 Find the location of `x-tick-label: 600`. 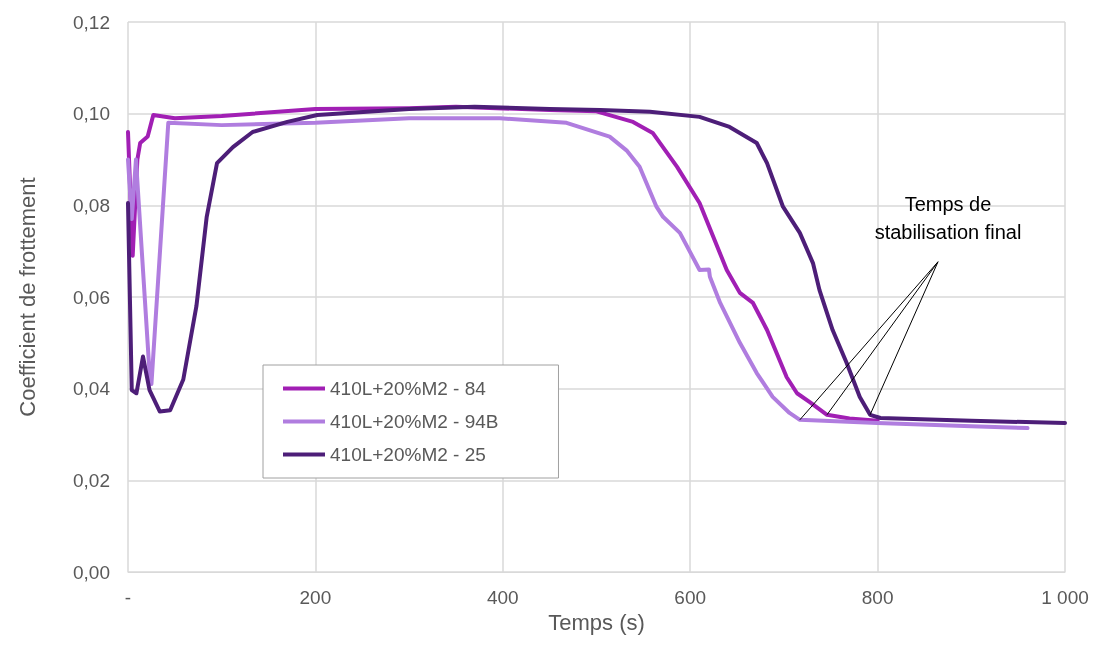

x-tick-label: 600 is located at coordinates (690, 597).